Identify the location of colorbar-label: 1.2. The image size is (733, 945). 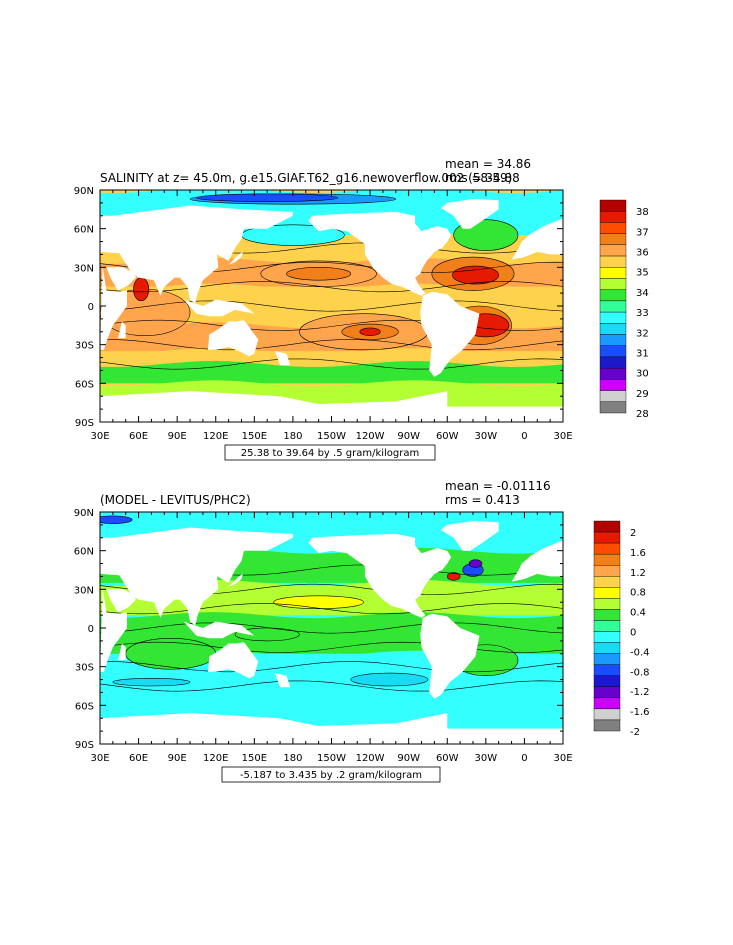
(638, 573).